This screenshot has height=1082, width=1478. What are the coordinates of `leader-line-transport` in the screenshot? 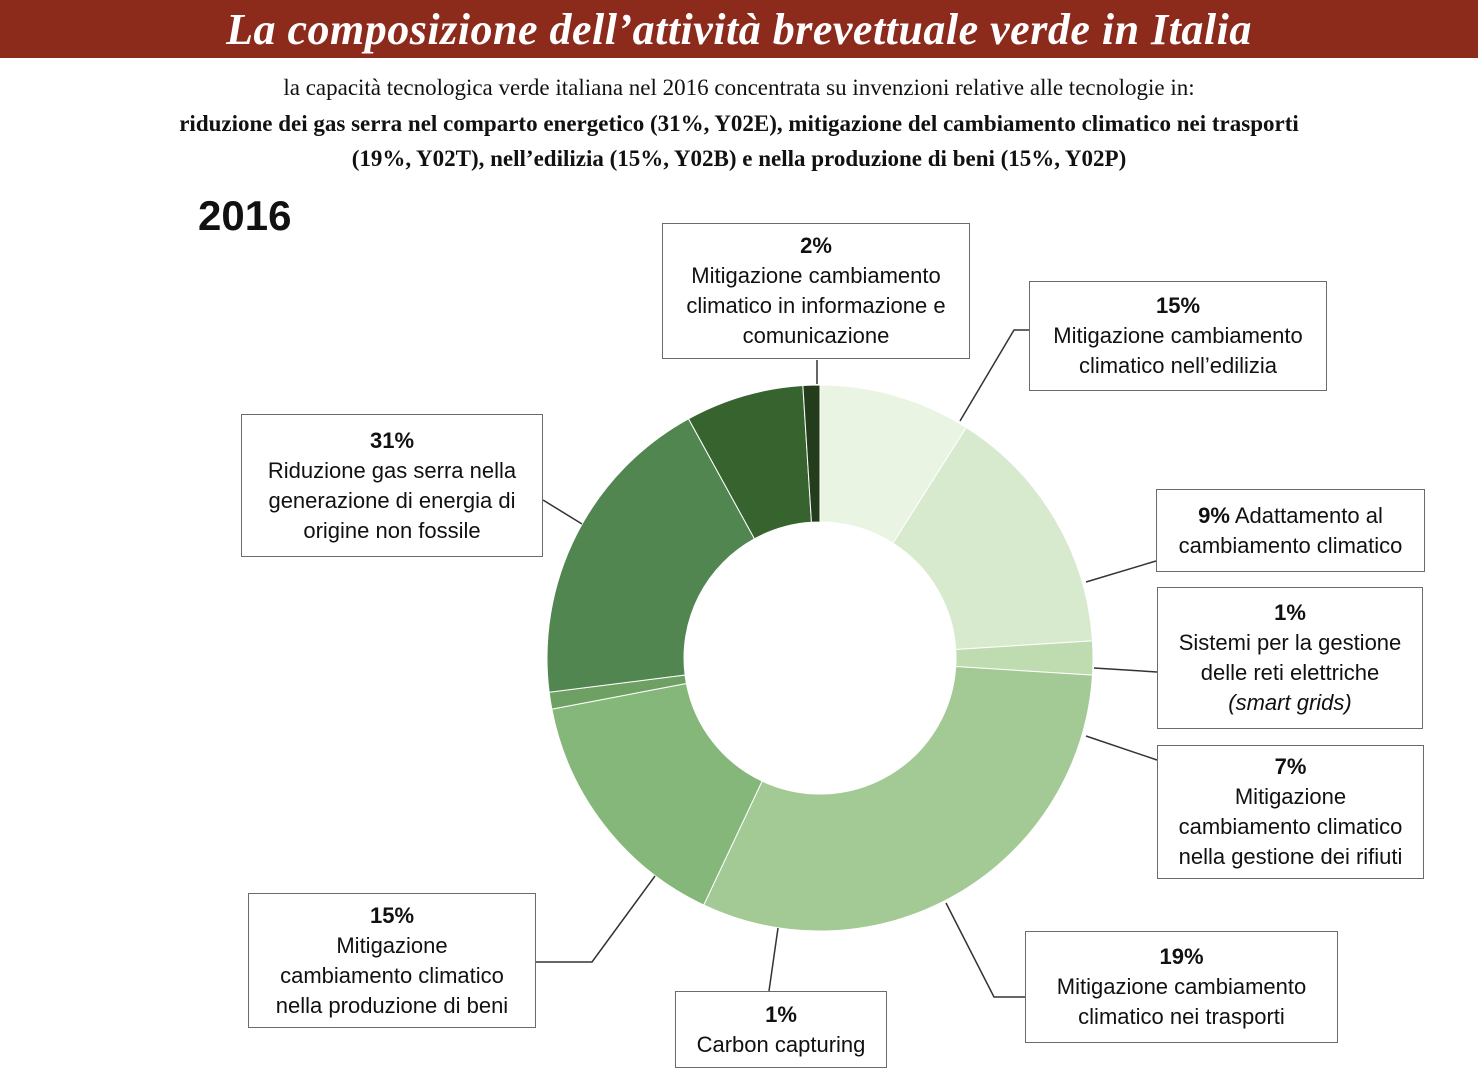 It's located at (985, 950).